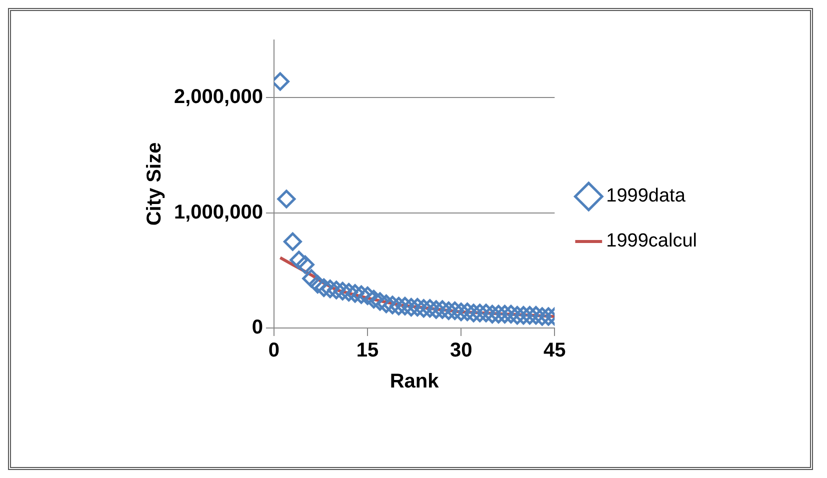  What do you see at coordinates (367, 351) in the screenshot?
I see `x-tick-label: 15` at bounding box center [367, 351].